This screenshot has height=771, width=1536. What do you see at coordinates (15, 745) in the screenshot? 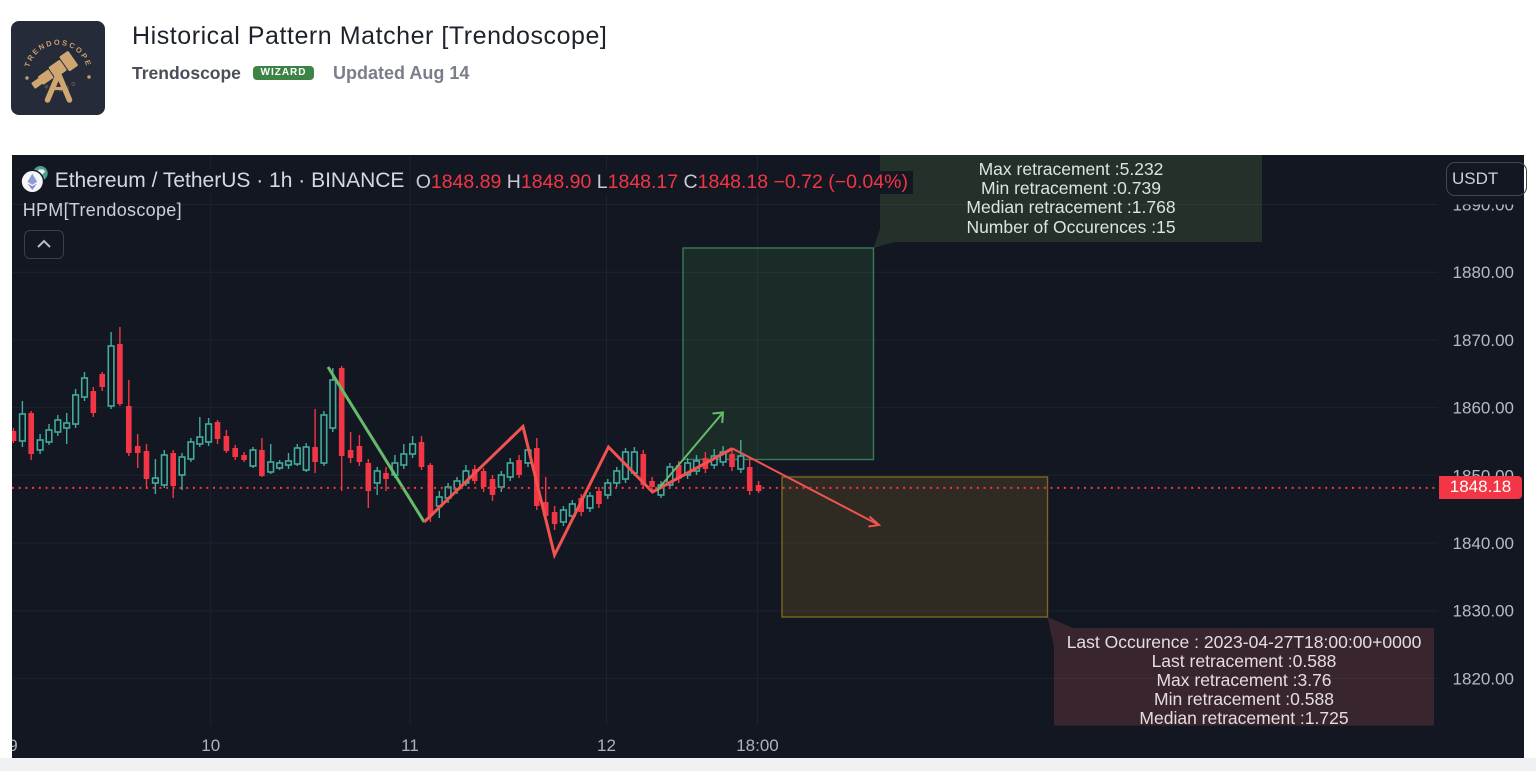
I see `svg-text: 9` at bounding box center [15, 745].